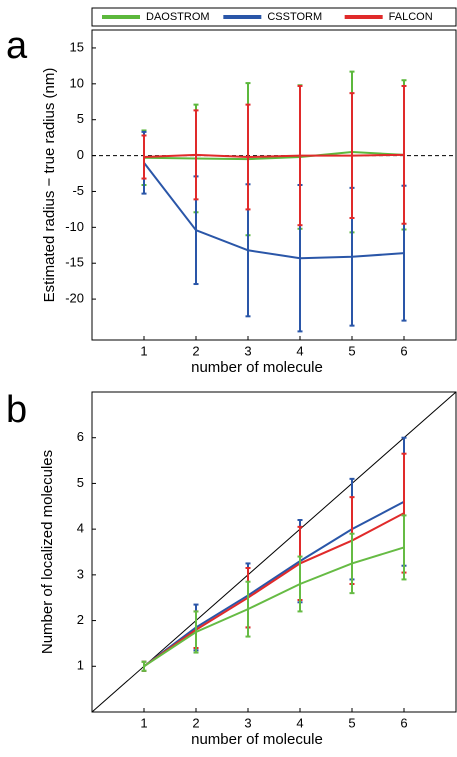 The height and width of the screenshot is (757, 457). What do you see at coordinates (294, 17) in the screenshot?
I see `legend-label: CSSTORM` at bounding box center [294, 17].